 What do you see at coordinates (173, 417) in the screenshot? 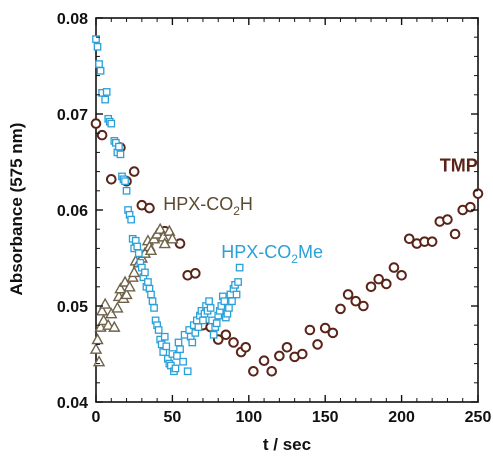
I see `x-tick-label: 50` at bounding box center [173, 417].